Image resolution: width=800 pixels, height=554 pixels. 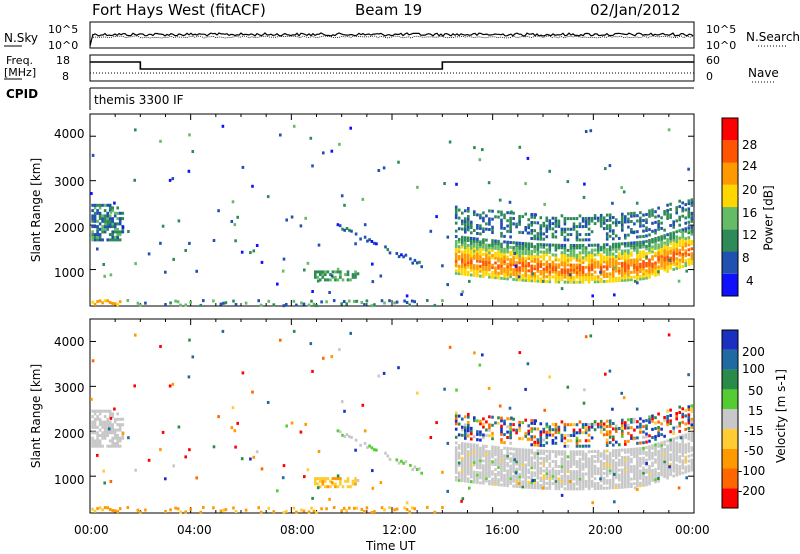 I want to click on xtick-2: 08:00, so click(x=297, y=530).